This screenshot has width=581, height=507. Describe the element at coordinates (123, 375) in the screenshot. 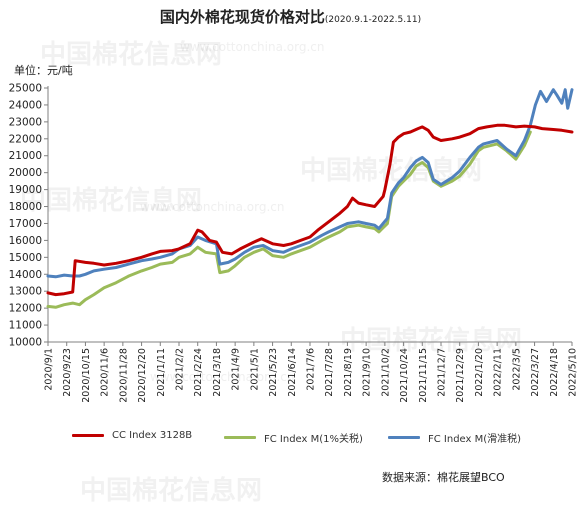

I see `x-tick-label: 2020/11/28` at that location.